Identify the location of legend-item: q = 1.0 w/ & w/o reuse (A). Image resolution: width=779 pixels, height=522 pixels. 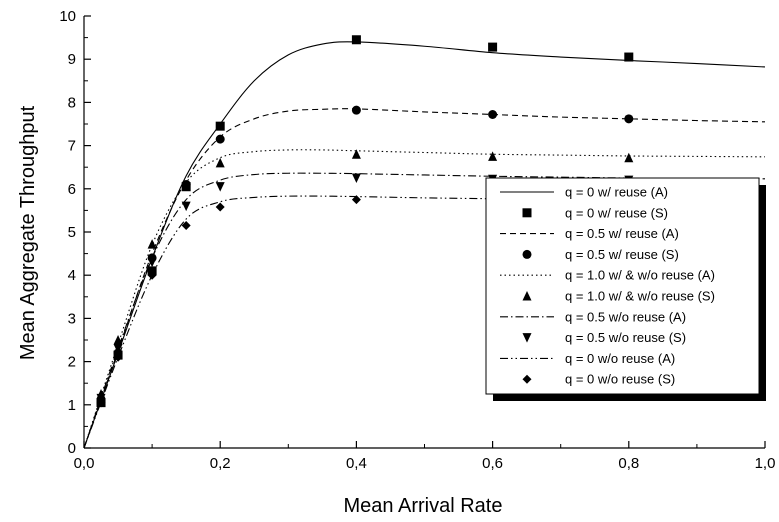
(607, 275).